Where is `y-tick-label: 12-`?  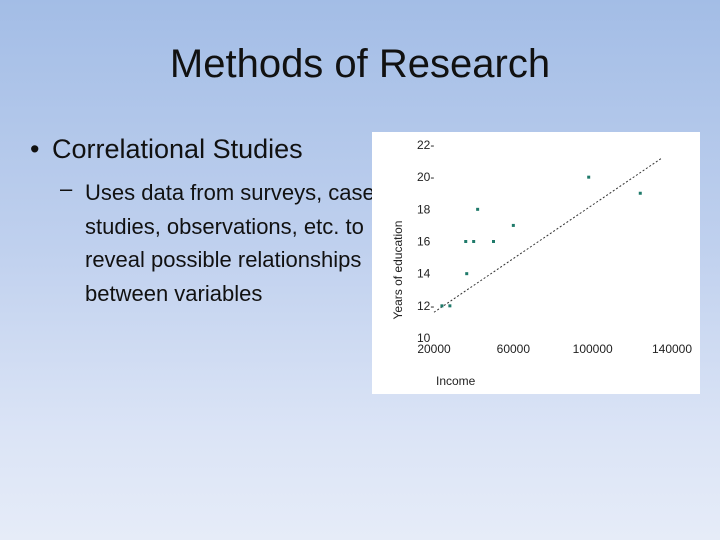 y-tick-label: 12- is located at coordinates (425, 306).